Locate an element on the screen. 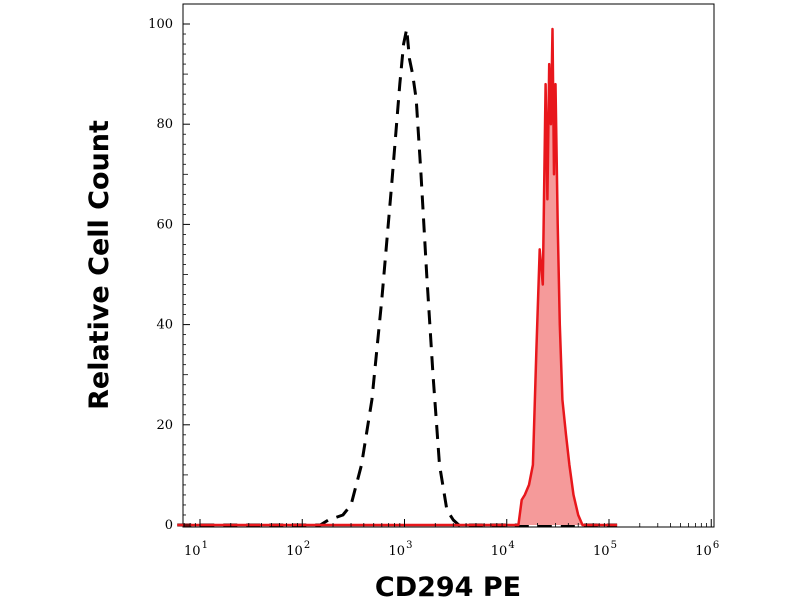  x-tick-label: 10⁵ is located at coordinates (605, 549).